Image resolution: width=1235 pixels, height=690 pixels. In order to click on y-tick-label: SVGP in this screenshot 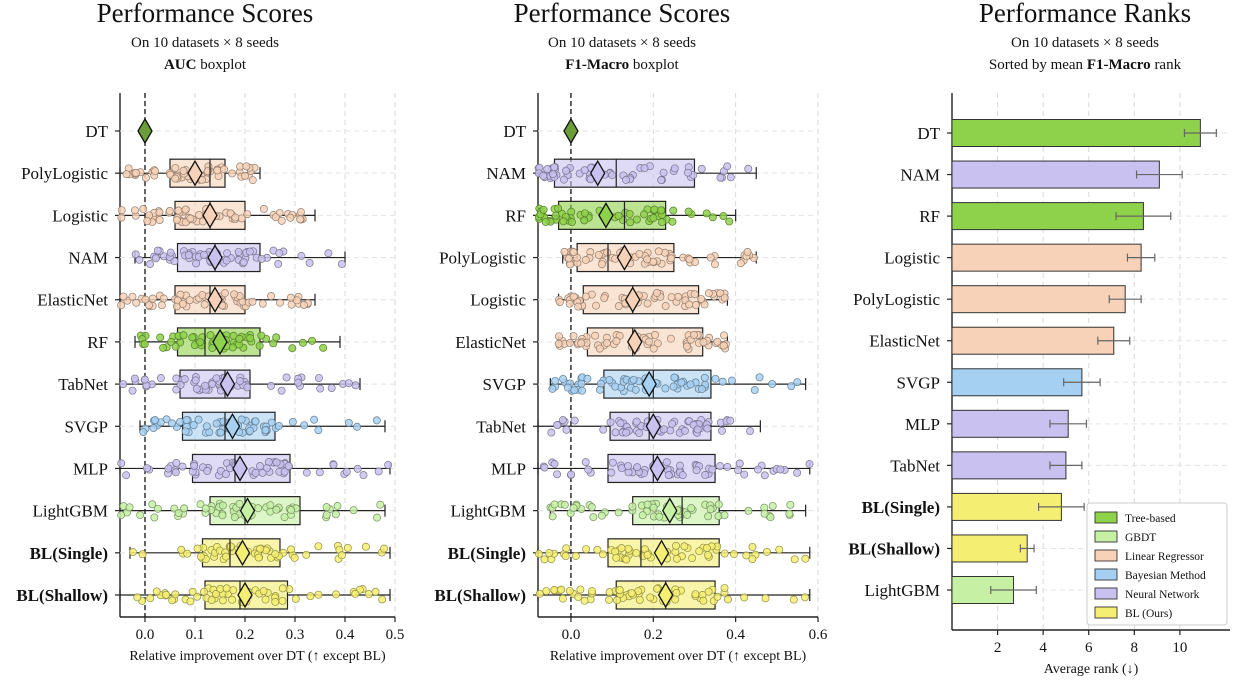, I will do `click(918, 382)`.